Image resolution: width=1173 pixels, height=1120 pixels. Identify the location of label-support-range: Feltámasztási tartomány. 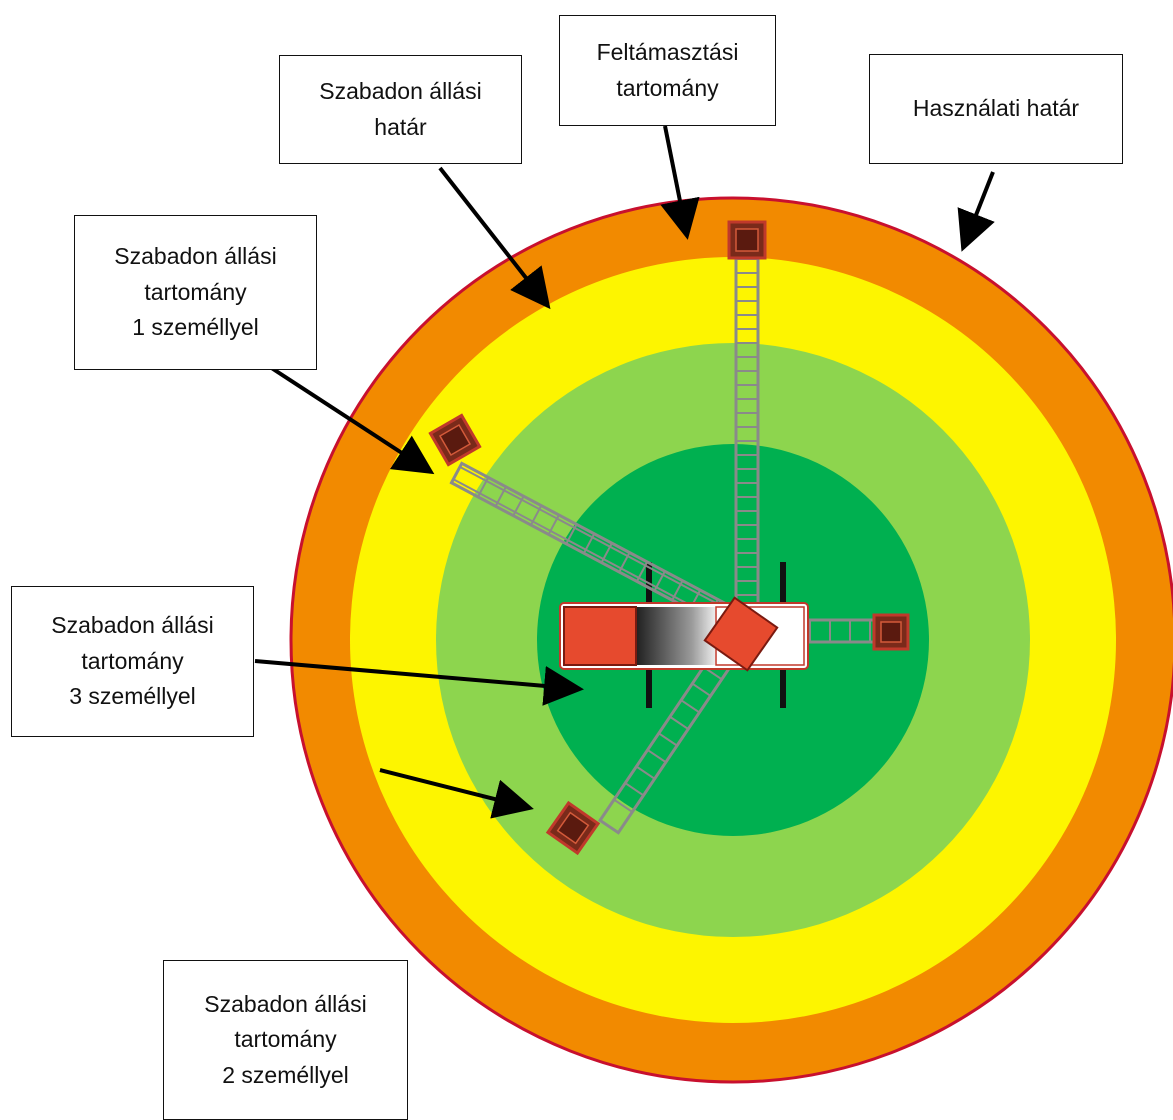
(667, 70).